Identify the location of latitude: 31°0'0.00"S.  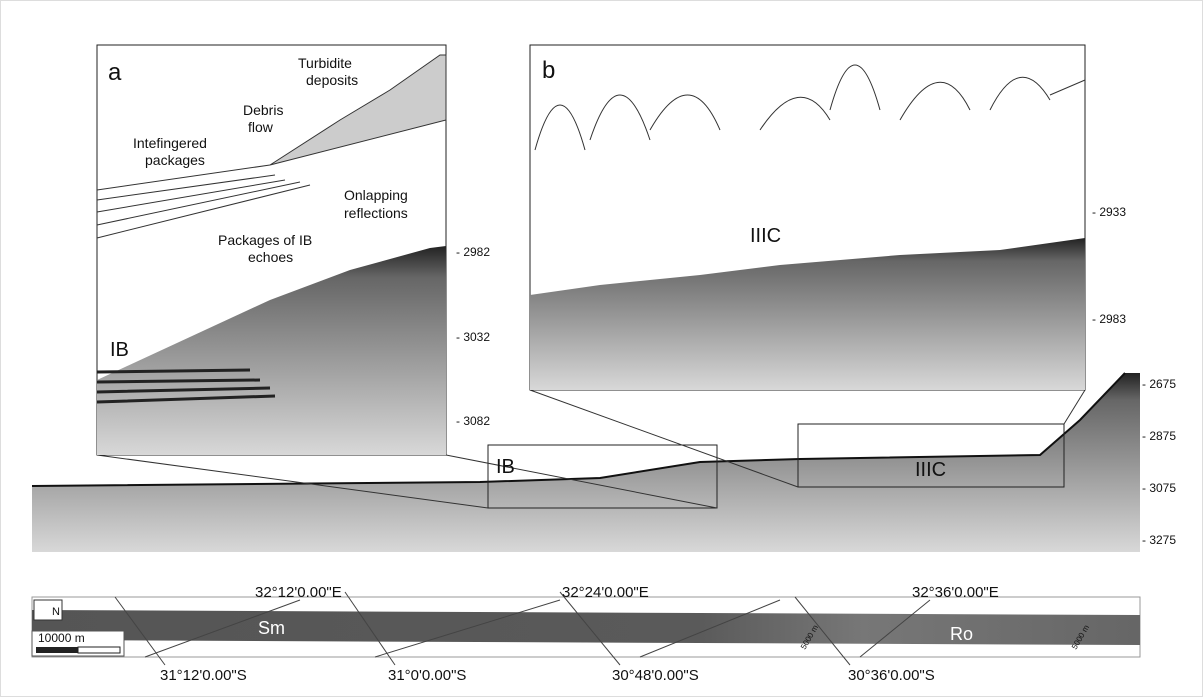
(427, 675).